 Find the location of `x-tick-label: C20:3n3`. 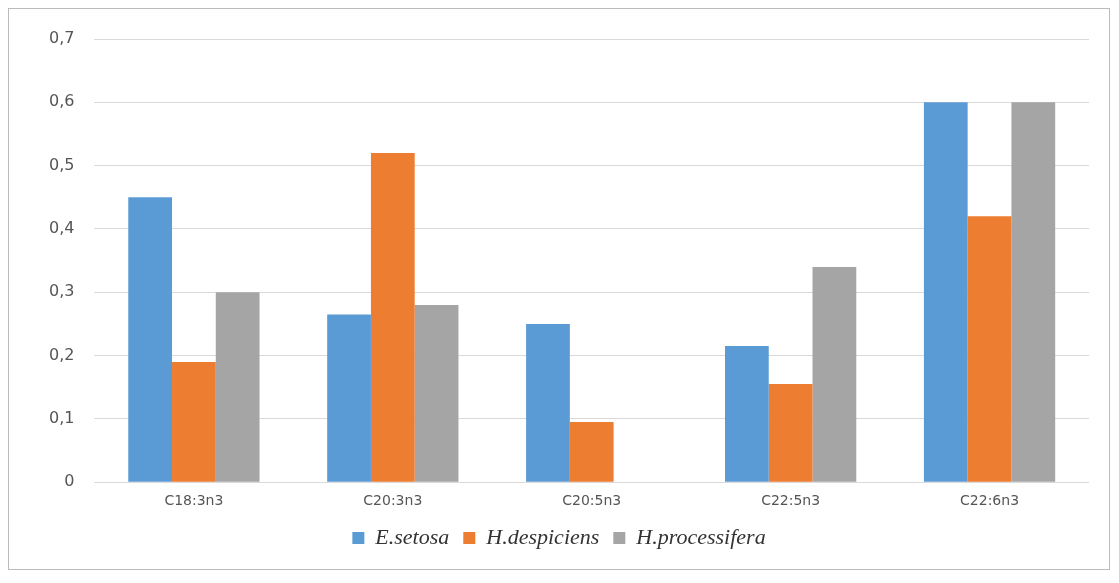

x-tick-label: C20:3n3 is located at coordinates (393, 500).